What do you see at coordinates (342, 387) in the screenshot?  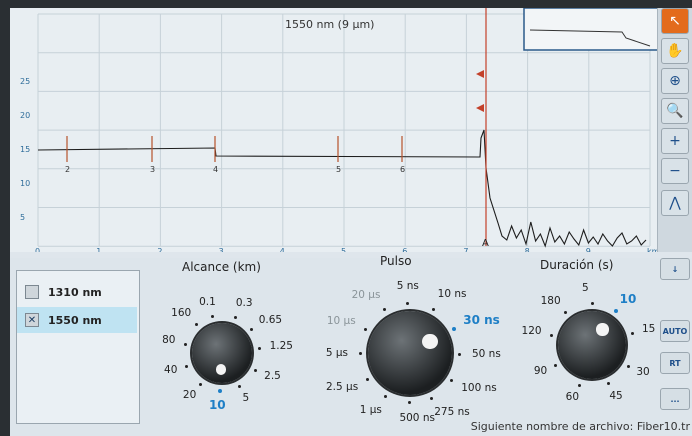 I see `pulso-option: 2.5 µs` at bounding box center [342, 387].